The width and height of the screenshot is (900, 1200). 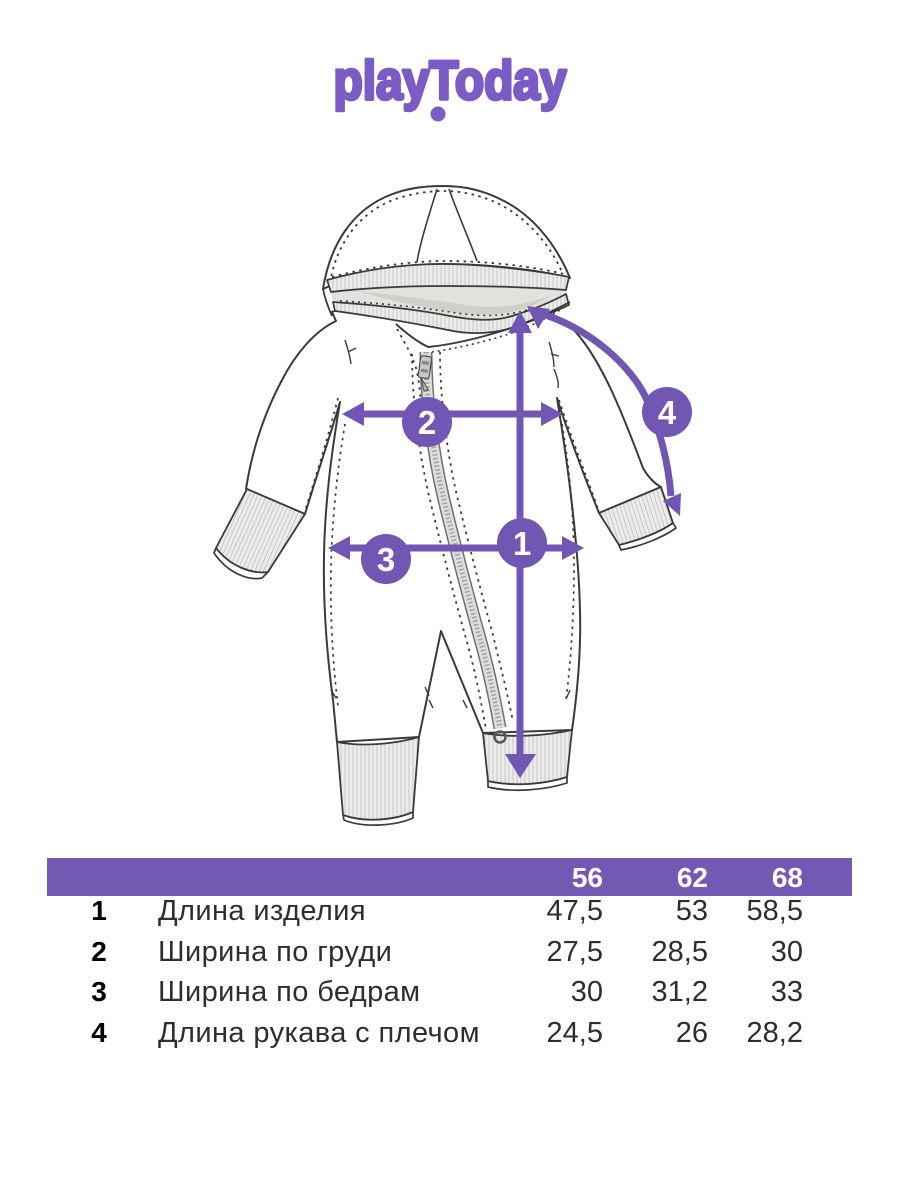 I want to click on svg-text: 2, so click(x=427, y=422).